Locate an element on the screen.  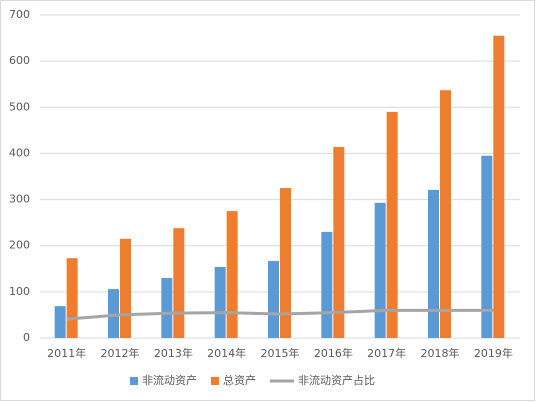
x-tick-label: 2013年 is located at coordinates (173, 353).